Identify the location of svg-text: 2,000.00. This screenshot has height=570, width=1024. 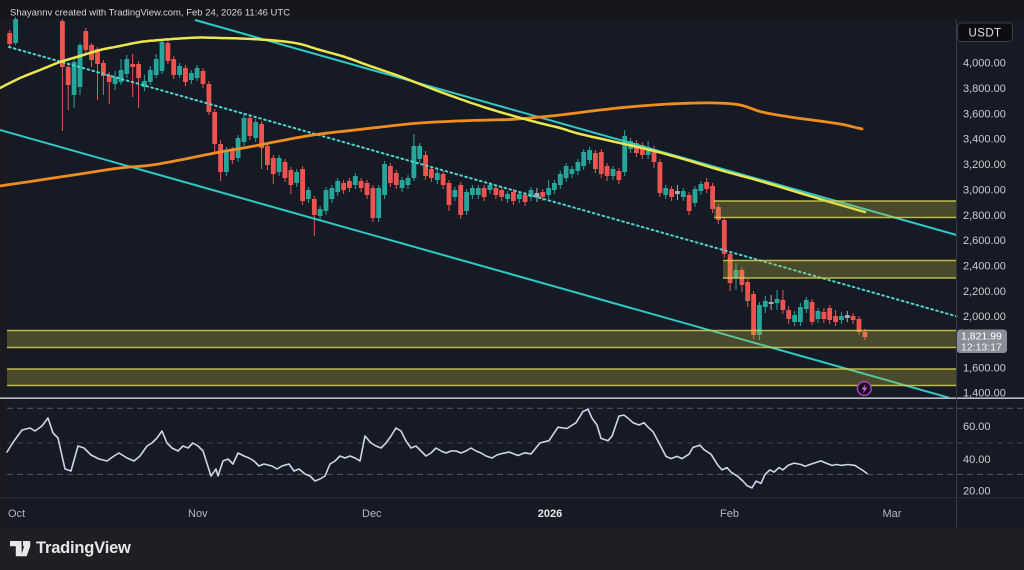
(984, 317).